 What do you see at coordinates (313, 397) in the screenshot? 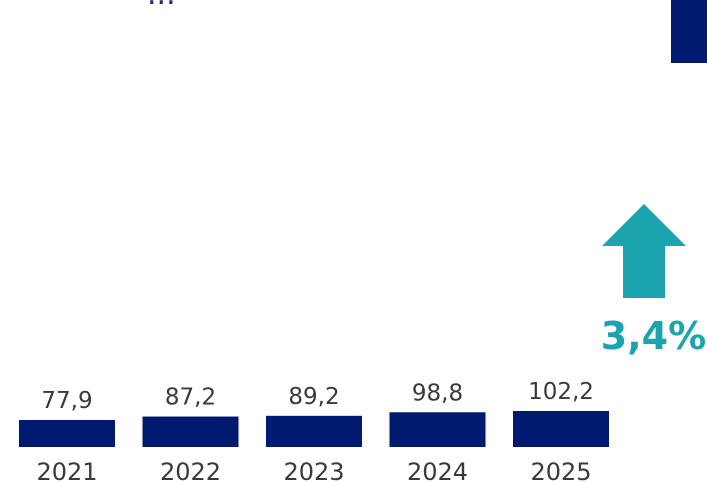
I see `value-label: 89,2` at bounding box center [313, 397].